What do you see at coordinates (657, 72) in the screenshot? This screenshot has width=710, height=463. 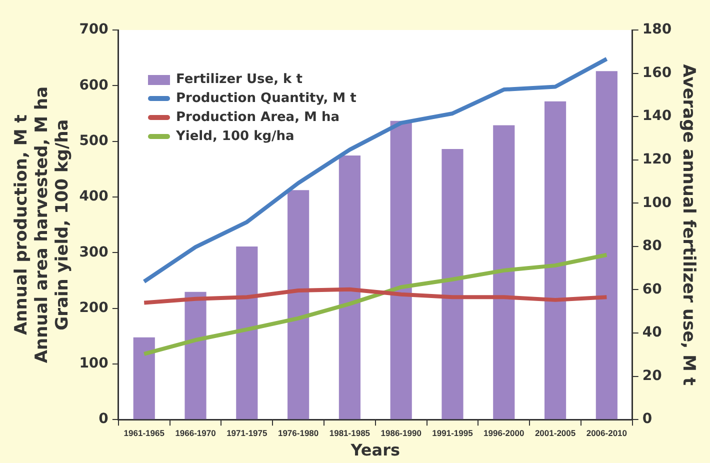 I see `y2-tick-label: 160` at bounding box center [657, 72].